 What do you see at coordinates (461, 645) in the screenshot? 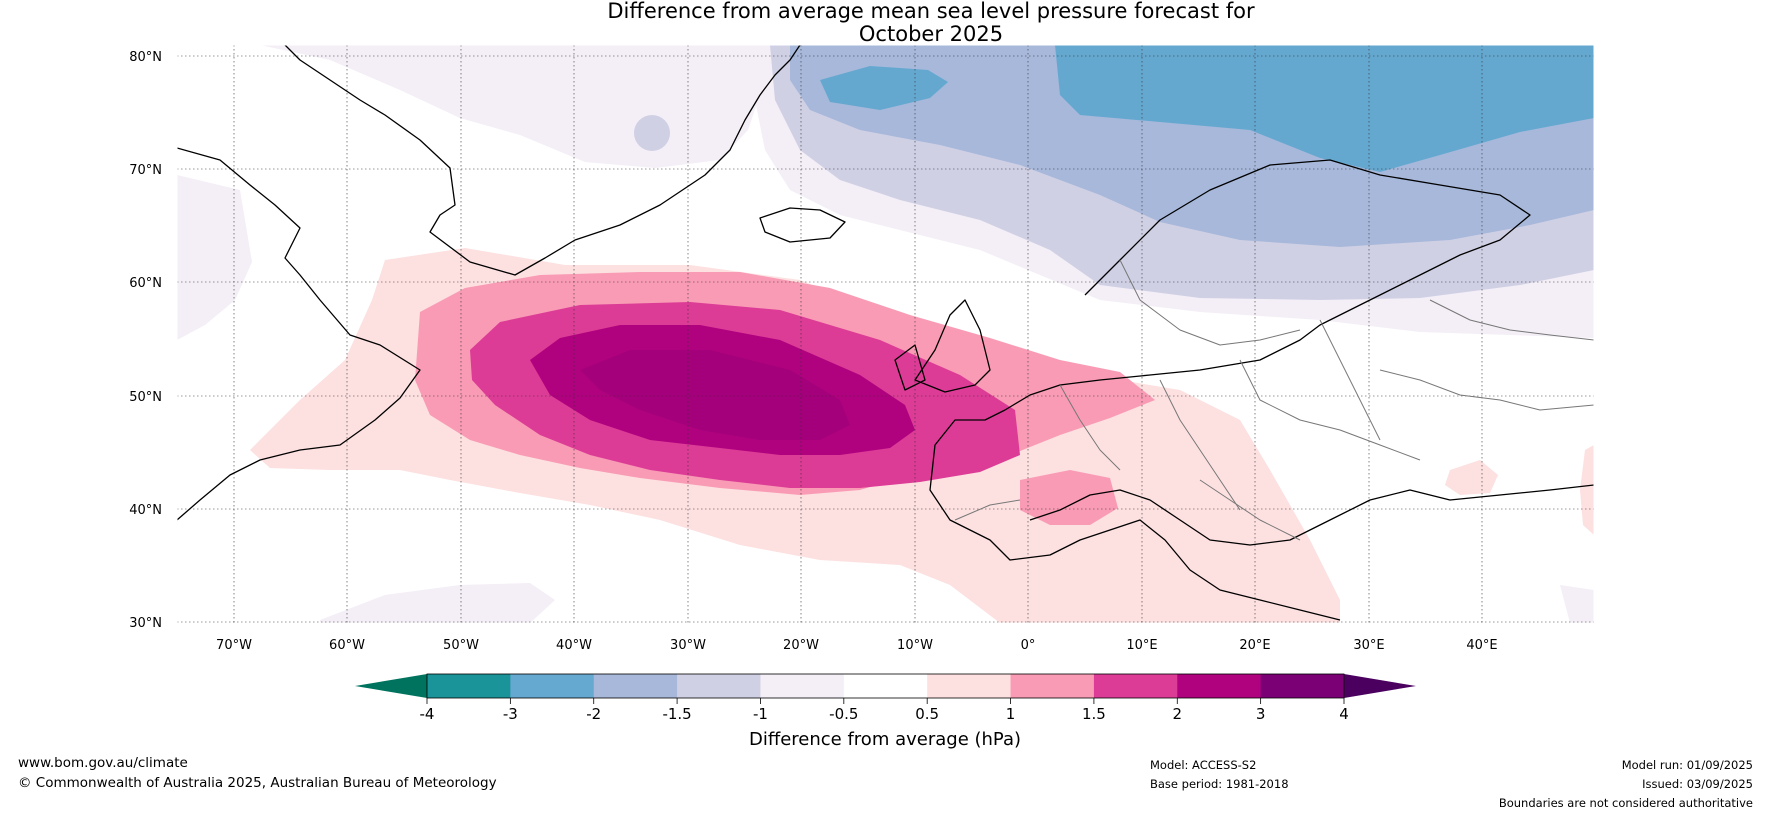
I see `longitude-label: 50°W` at bounding box center [461, 645].